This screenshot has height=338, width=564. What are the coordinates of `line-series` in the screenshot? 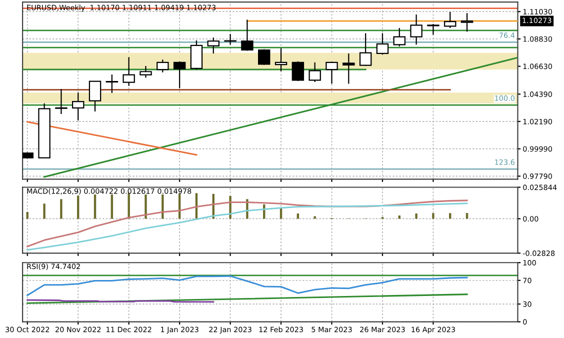 It's located at (247, 285).